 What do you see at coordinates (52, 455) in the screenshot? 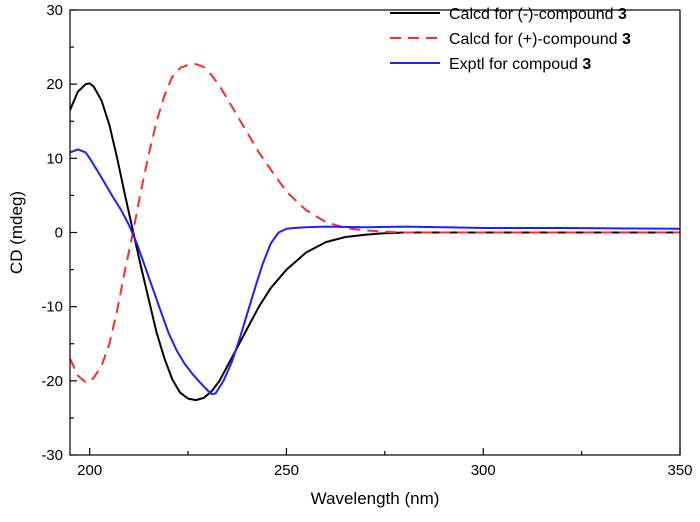
I see `y-tick-label: -30` at bounding box center [52, 455].